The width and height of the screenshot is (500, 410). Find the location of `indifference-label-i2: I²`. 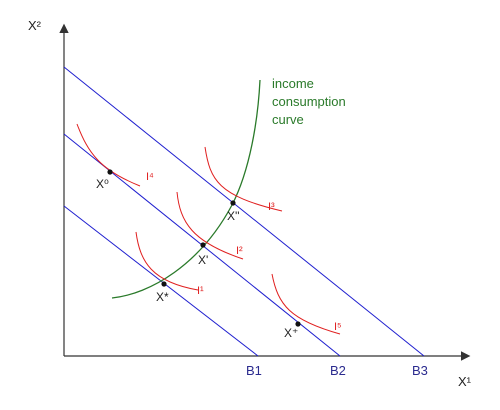

indifference-label-i2: I² is located at coordinates (239, 251).